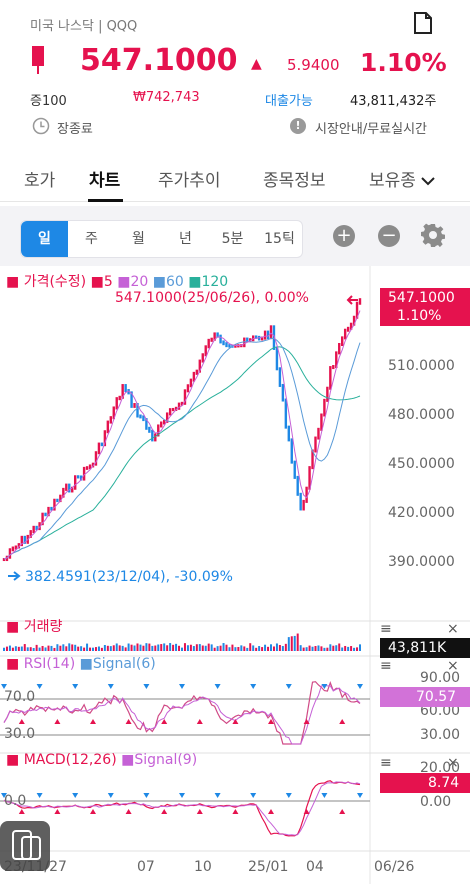 This screenshot has width=470, height=888. Describe the element at coordinates (105, 181) in the screenshot. I see `tab-chart: 차트` at that location.